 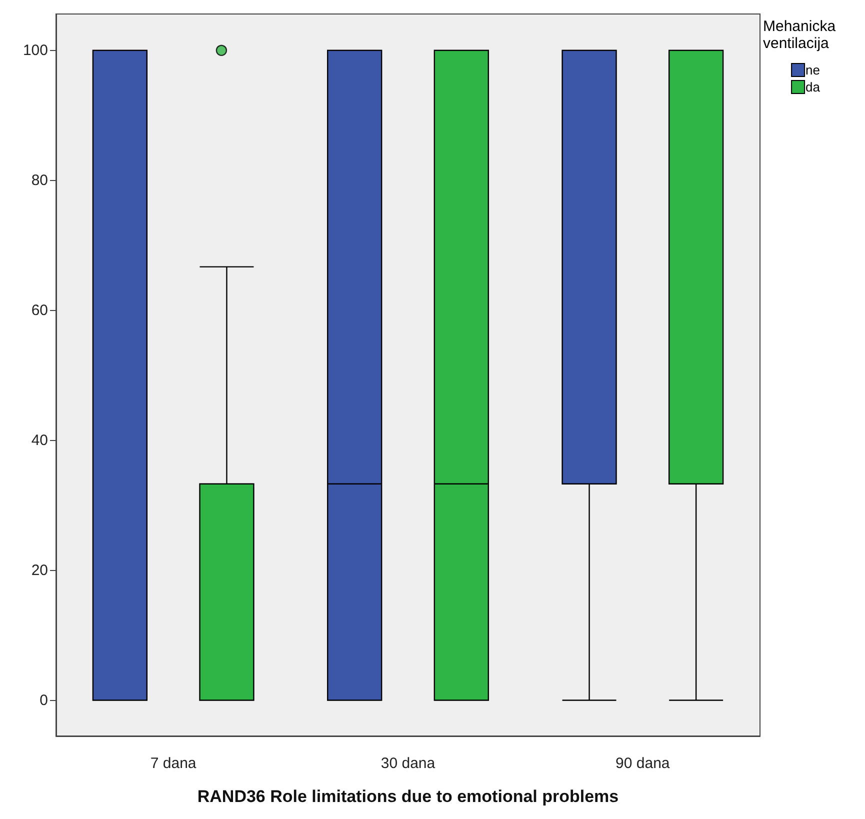 I want to click on y-tick-label: 60, so click(x=39, y=310).